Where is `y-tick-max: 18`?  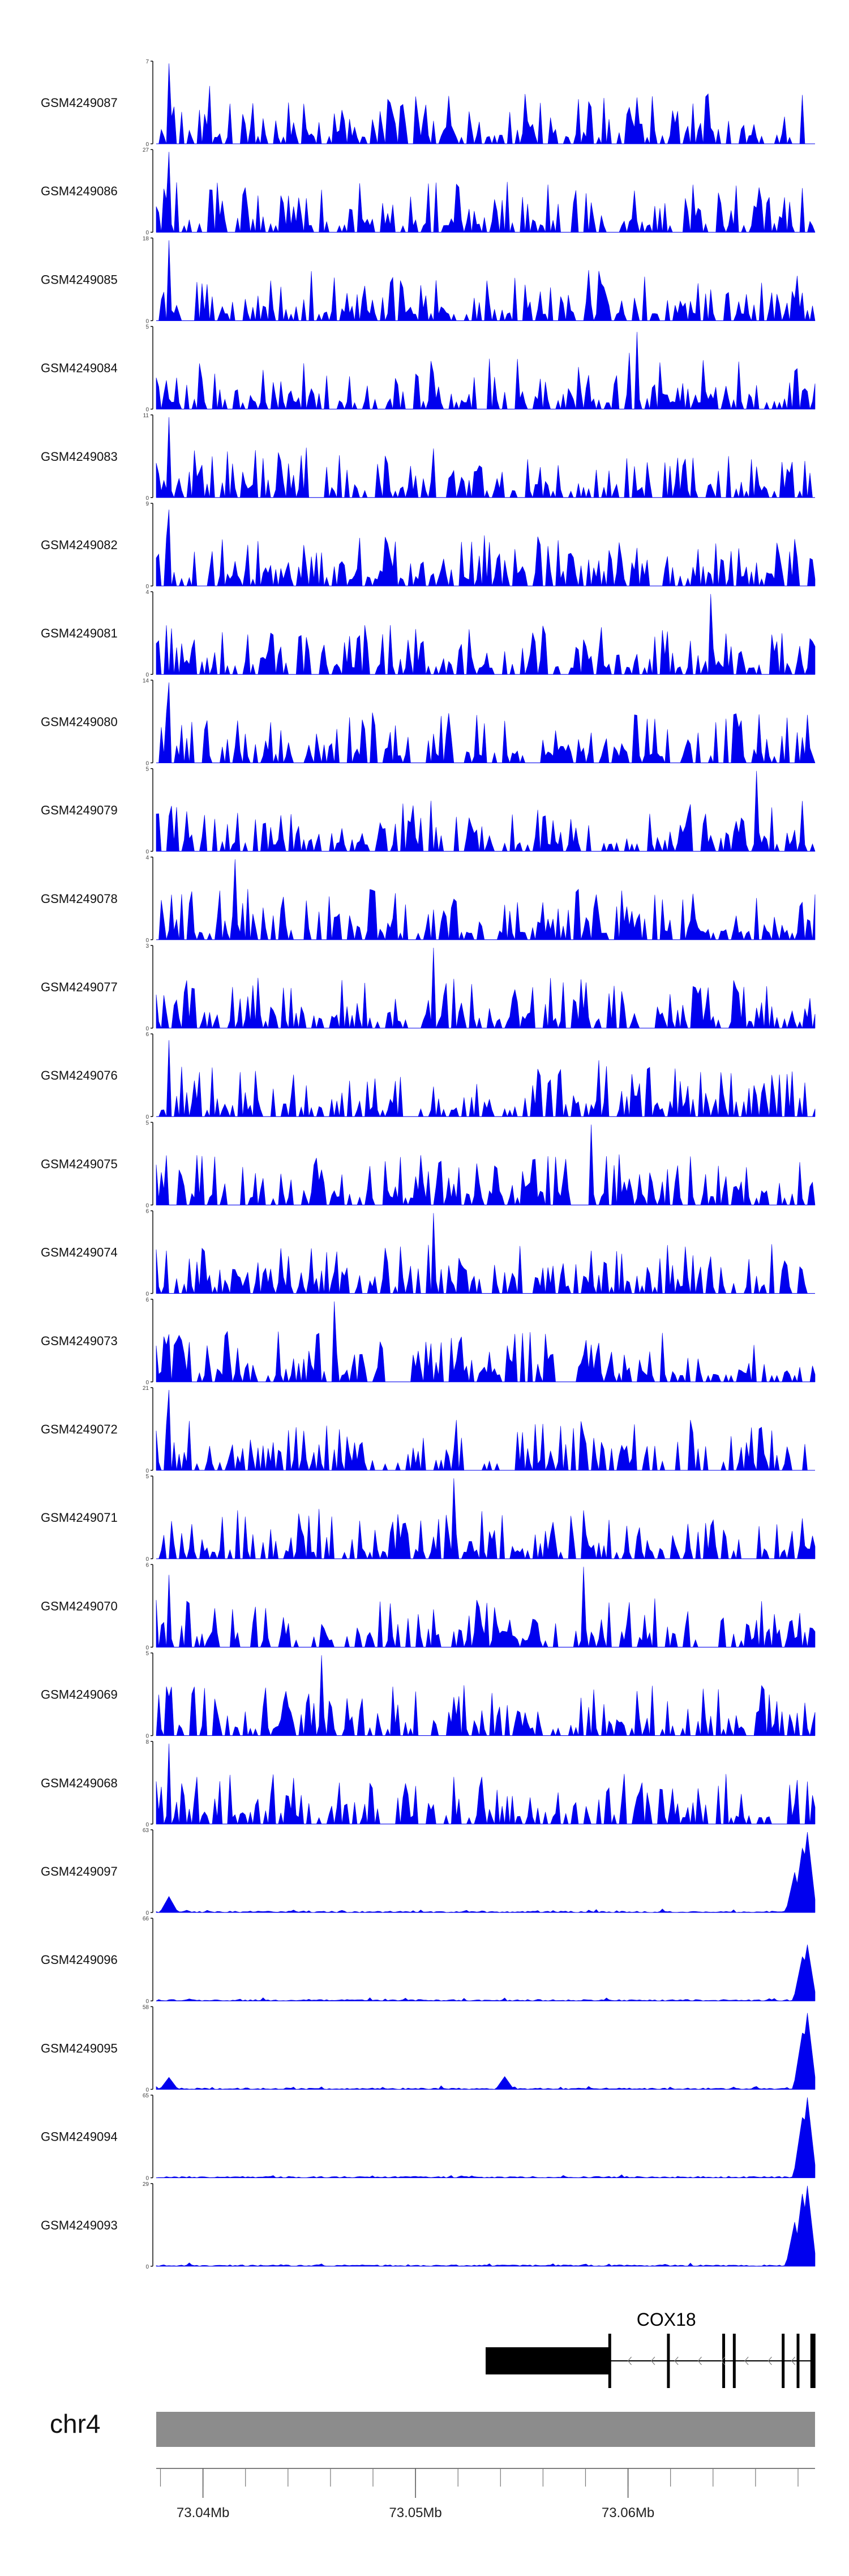 y-tick-max: 18 is located at coordinates (146, 239).